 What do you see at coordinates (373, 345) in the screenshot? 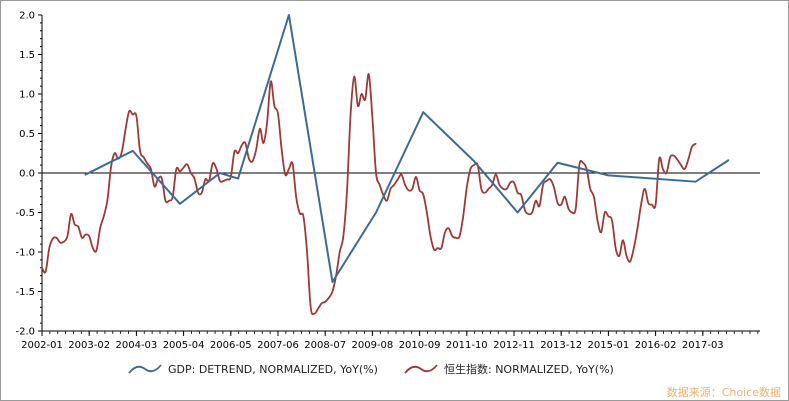
I see `x-tick-label: 2009-08` at bounding box center [373, 345].